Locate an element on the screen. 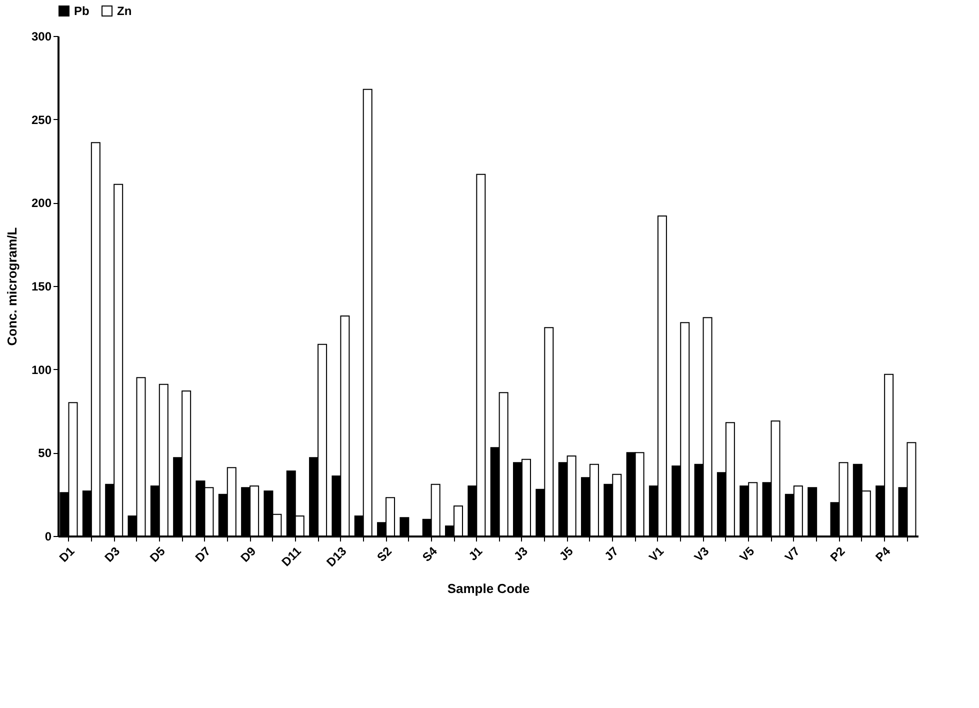  y-tick-label: 0 is located at coordinates (48, 537).